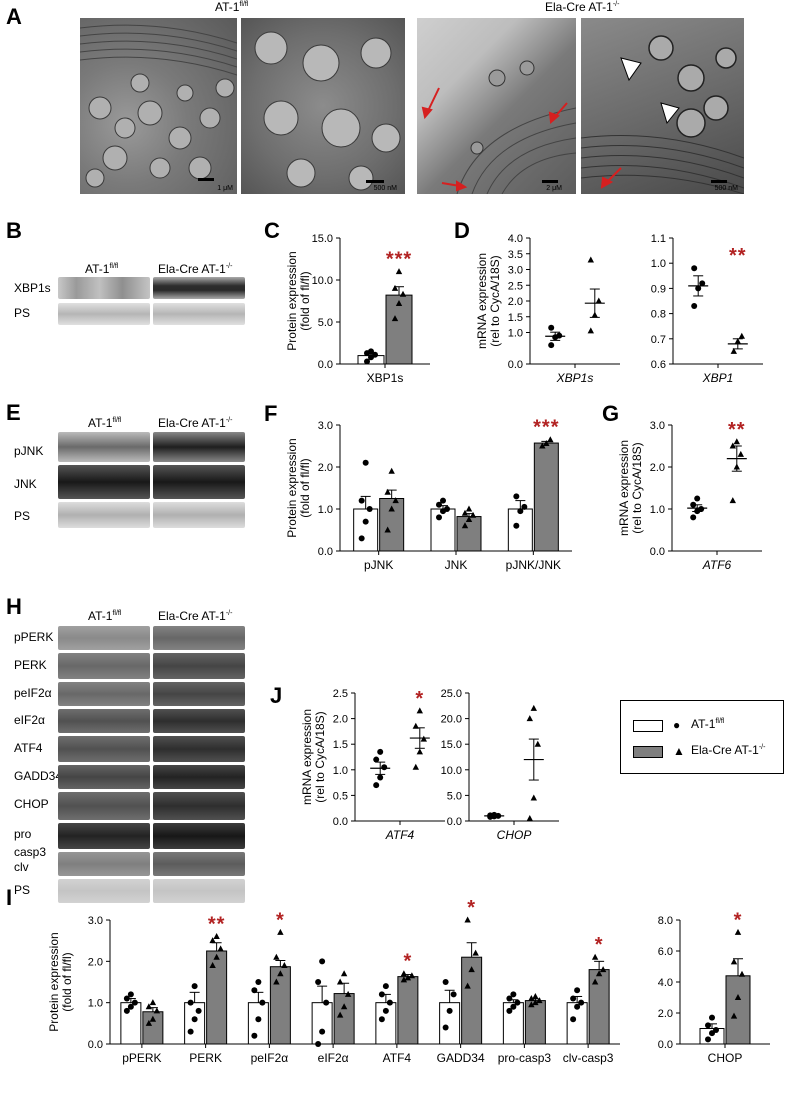  Describe the element at coordinates (461, 1058) in the screenshot. I see `chart-i1-xlabel-5: GADD34` at that location.